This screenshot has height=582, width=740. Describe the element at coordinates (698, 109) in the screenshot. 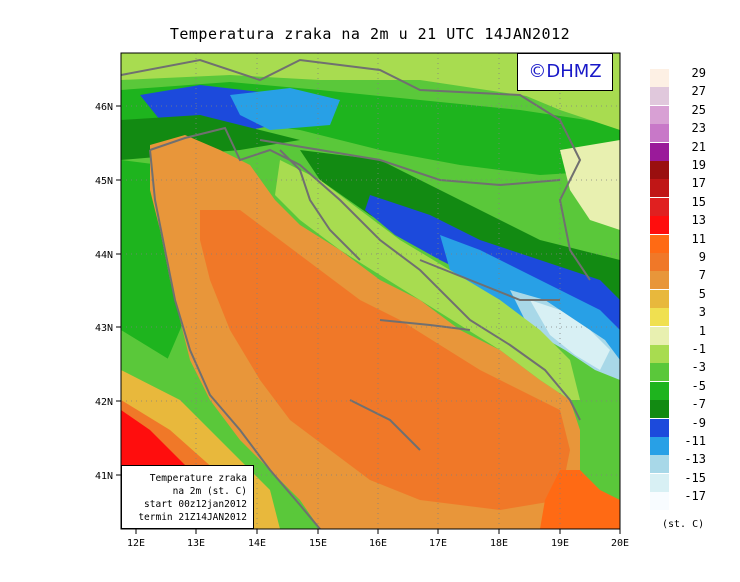

I see `legend-label: 25` at that location.